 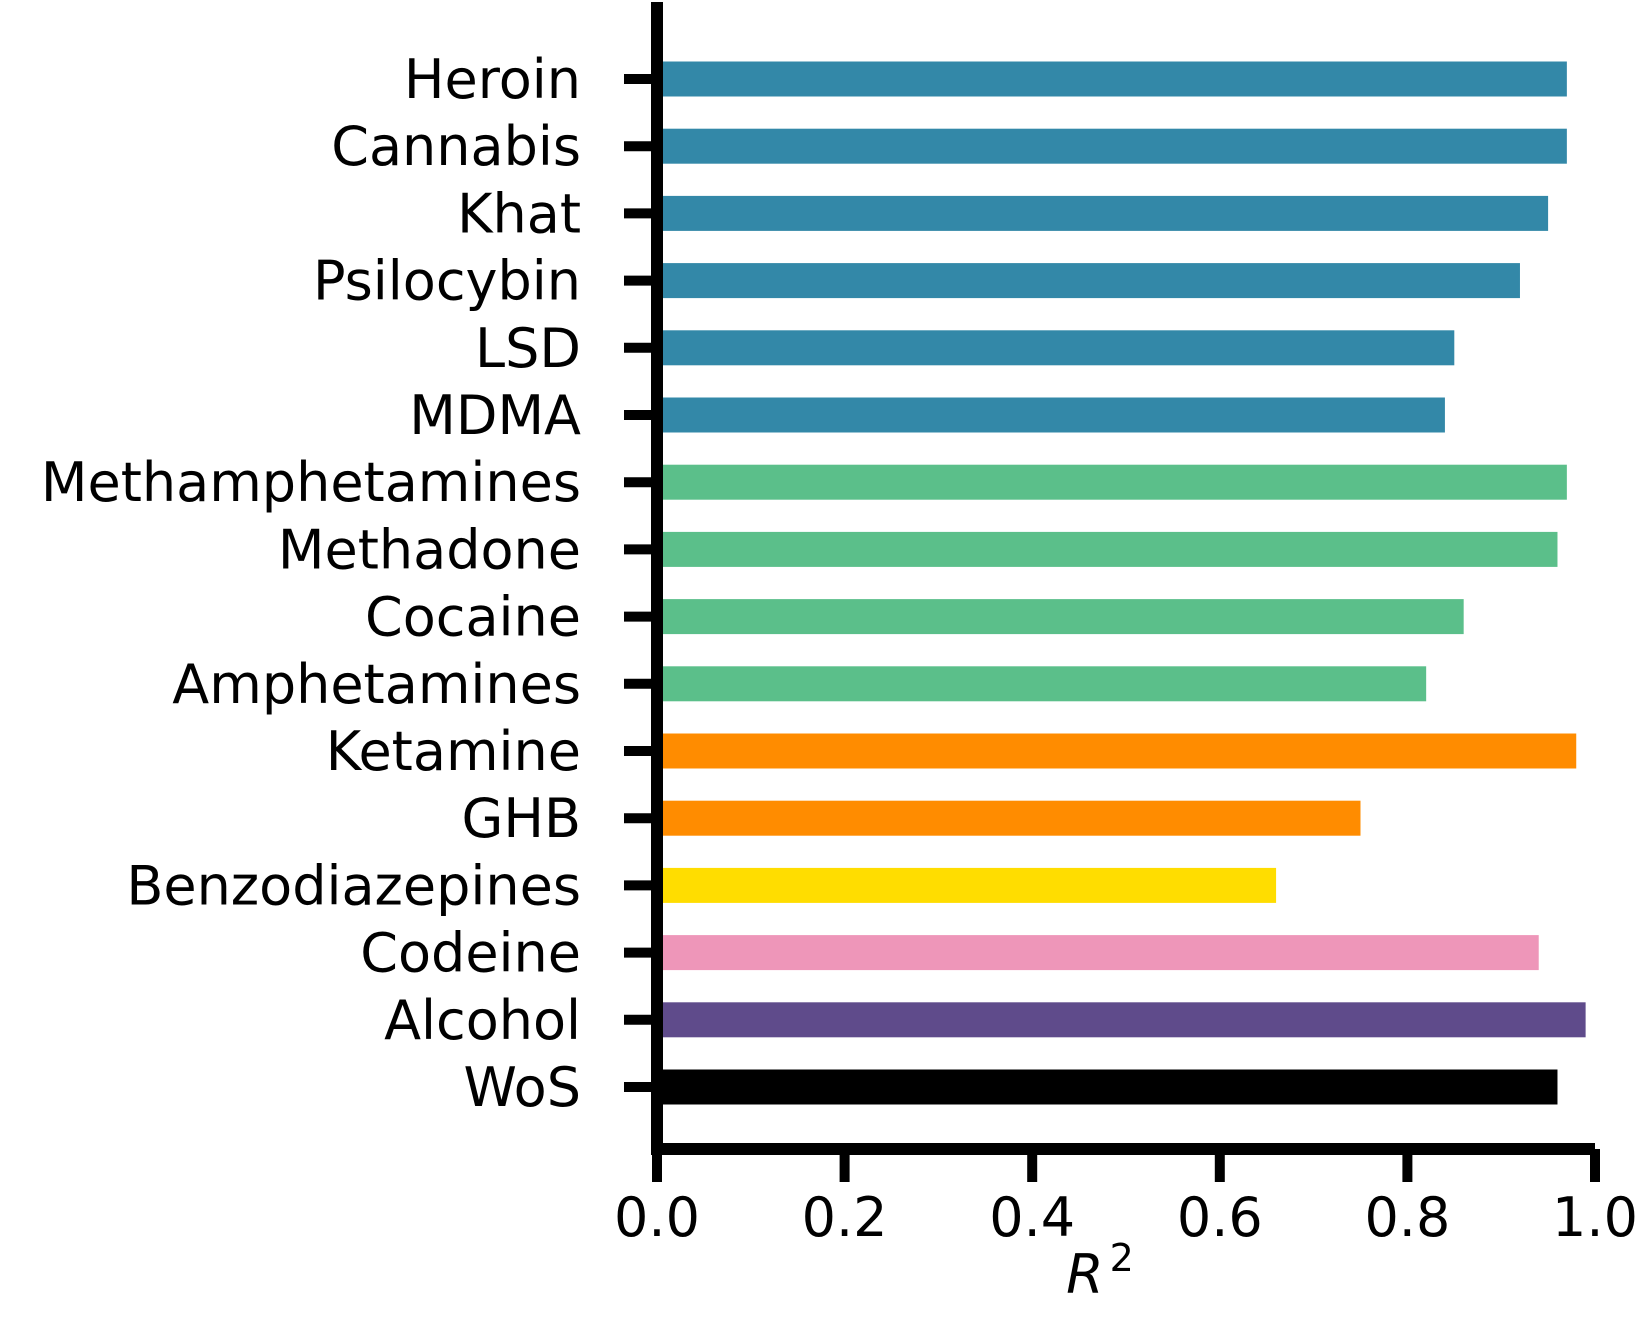 I want to click on bar-cannabis, so click(x=1112, y=146).